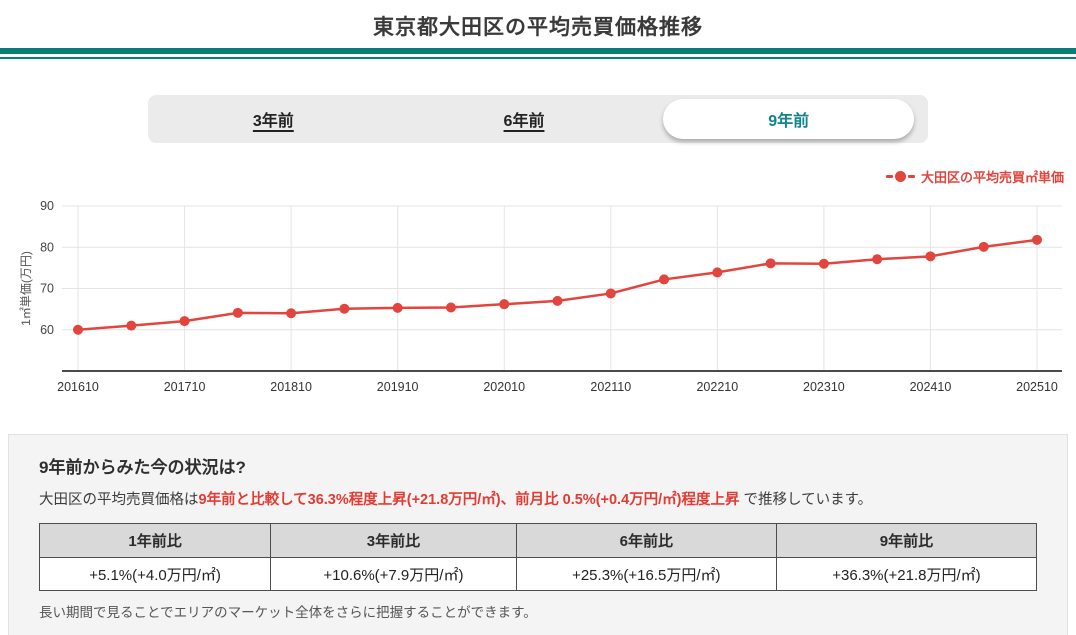 The width and height of the screenshot is (1076, 635). I want to click on page-title: 東京都大田区の平均売買価格推移, so click(538, 27).